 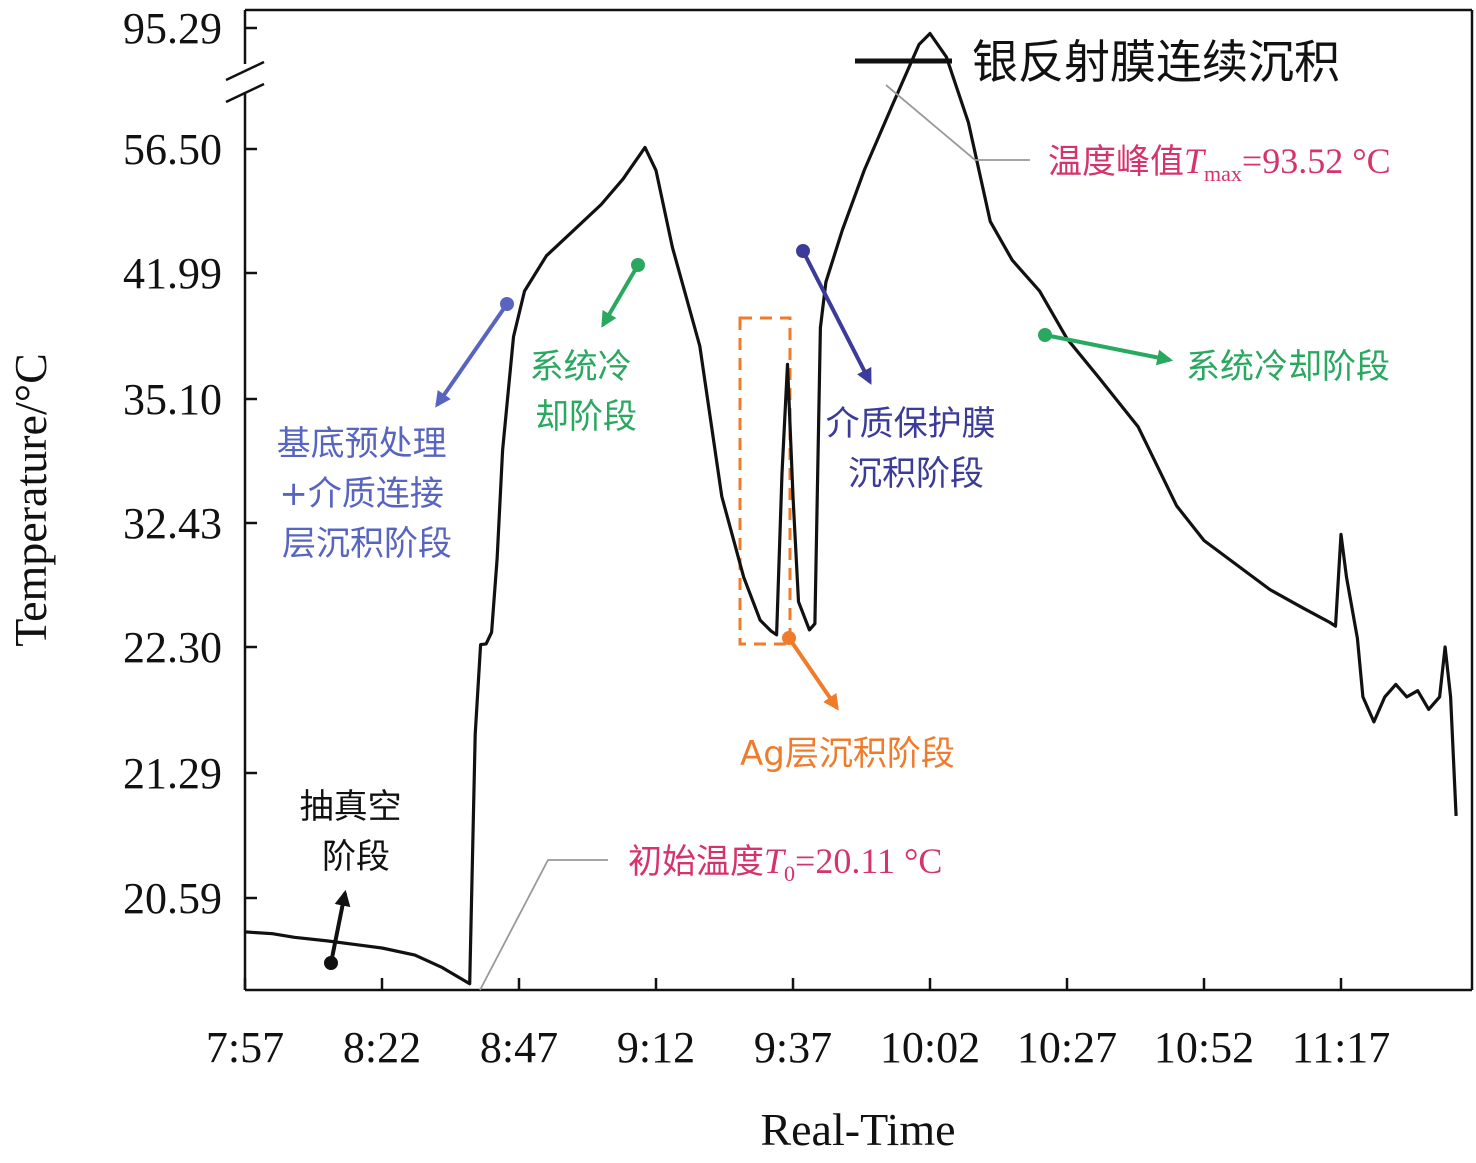 What do you see at coordinates (1067, 1047) in the screenshot?
I see `x-tick-label: 10:27` at bounding box center [1067, 1047].